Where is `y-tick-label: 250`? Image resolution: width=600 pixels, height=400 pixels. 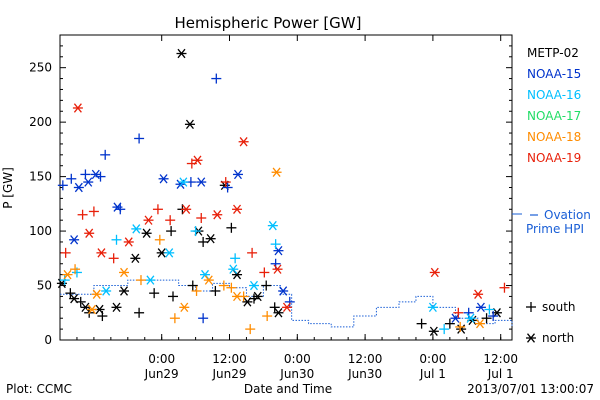 y-tick-label: 250 is located at coordinates (40, 68).